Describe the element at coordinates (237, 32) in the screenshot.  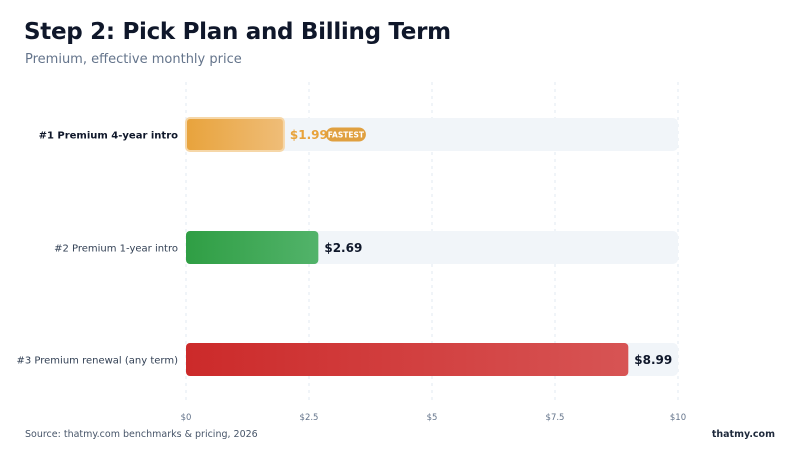
I see `chart-title: Step 2: Pick Plan and Billing Term` at that location.